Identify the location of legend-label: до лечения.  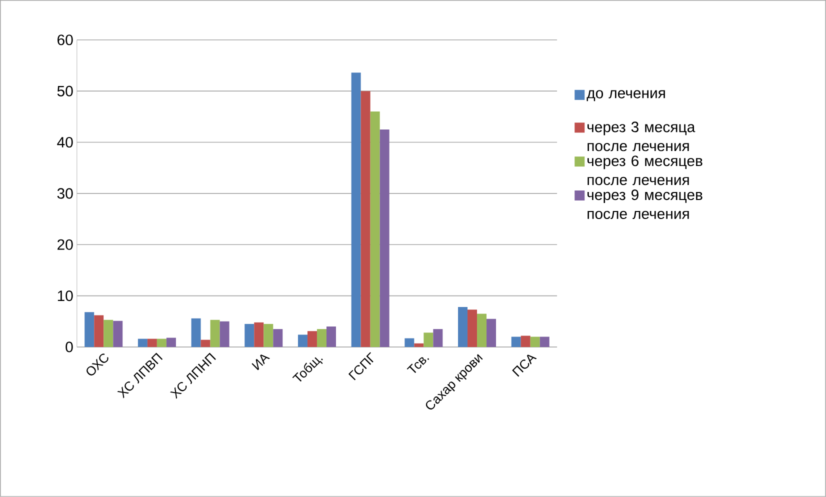
(625, 96).